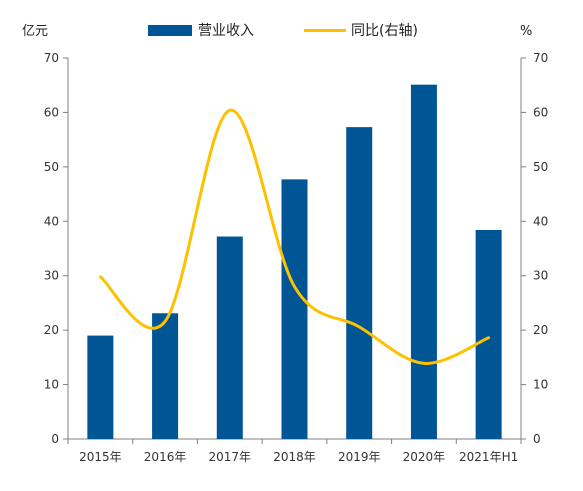  I want to click on x-tick-label: 2015年, so click(100, 457).